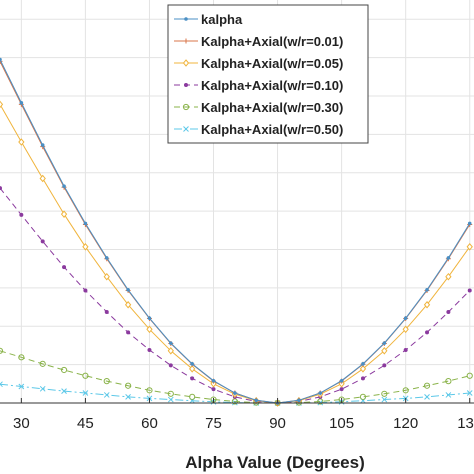  Describe the element at coordinates (272, 129) in the screenshot. I see `legend-label: Kalpha+Axial(w/r=0.50)` at that location.